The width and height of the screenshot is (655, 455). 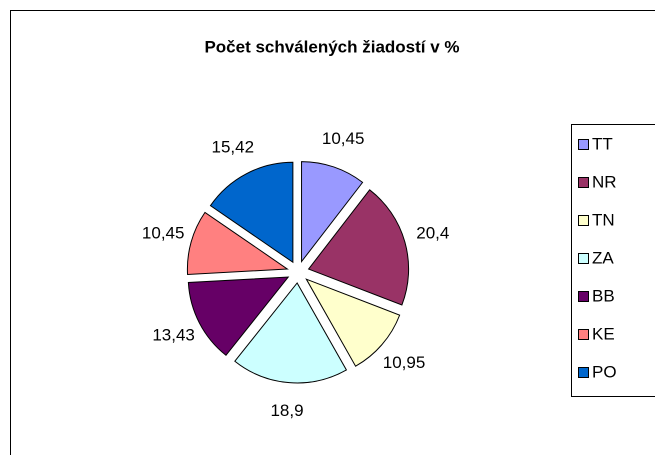 What do you see at coordinates (331, 46) in the screenshot?
I see `chart-title: Počet schválených žiadostí v %` at bounding box center [331, 46].